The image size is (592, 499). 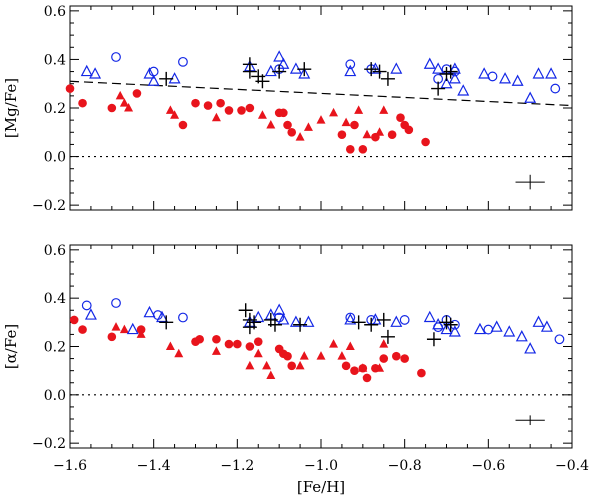 I want to click on y-axis-label: [α/Fe], so click(x=11, y=346).